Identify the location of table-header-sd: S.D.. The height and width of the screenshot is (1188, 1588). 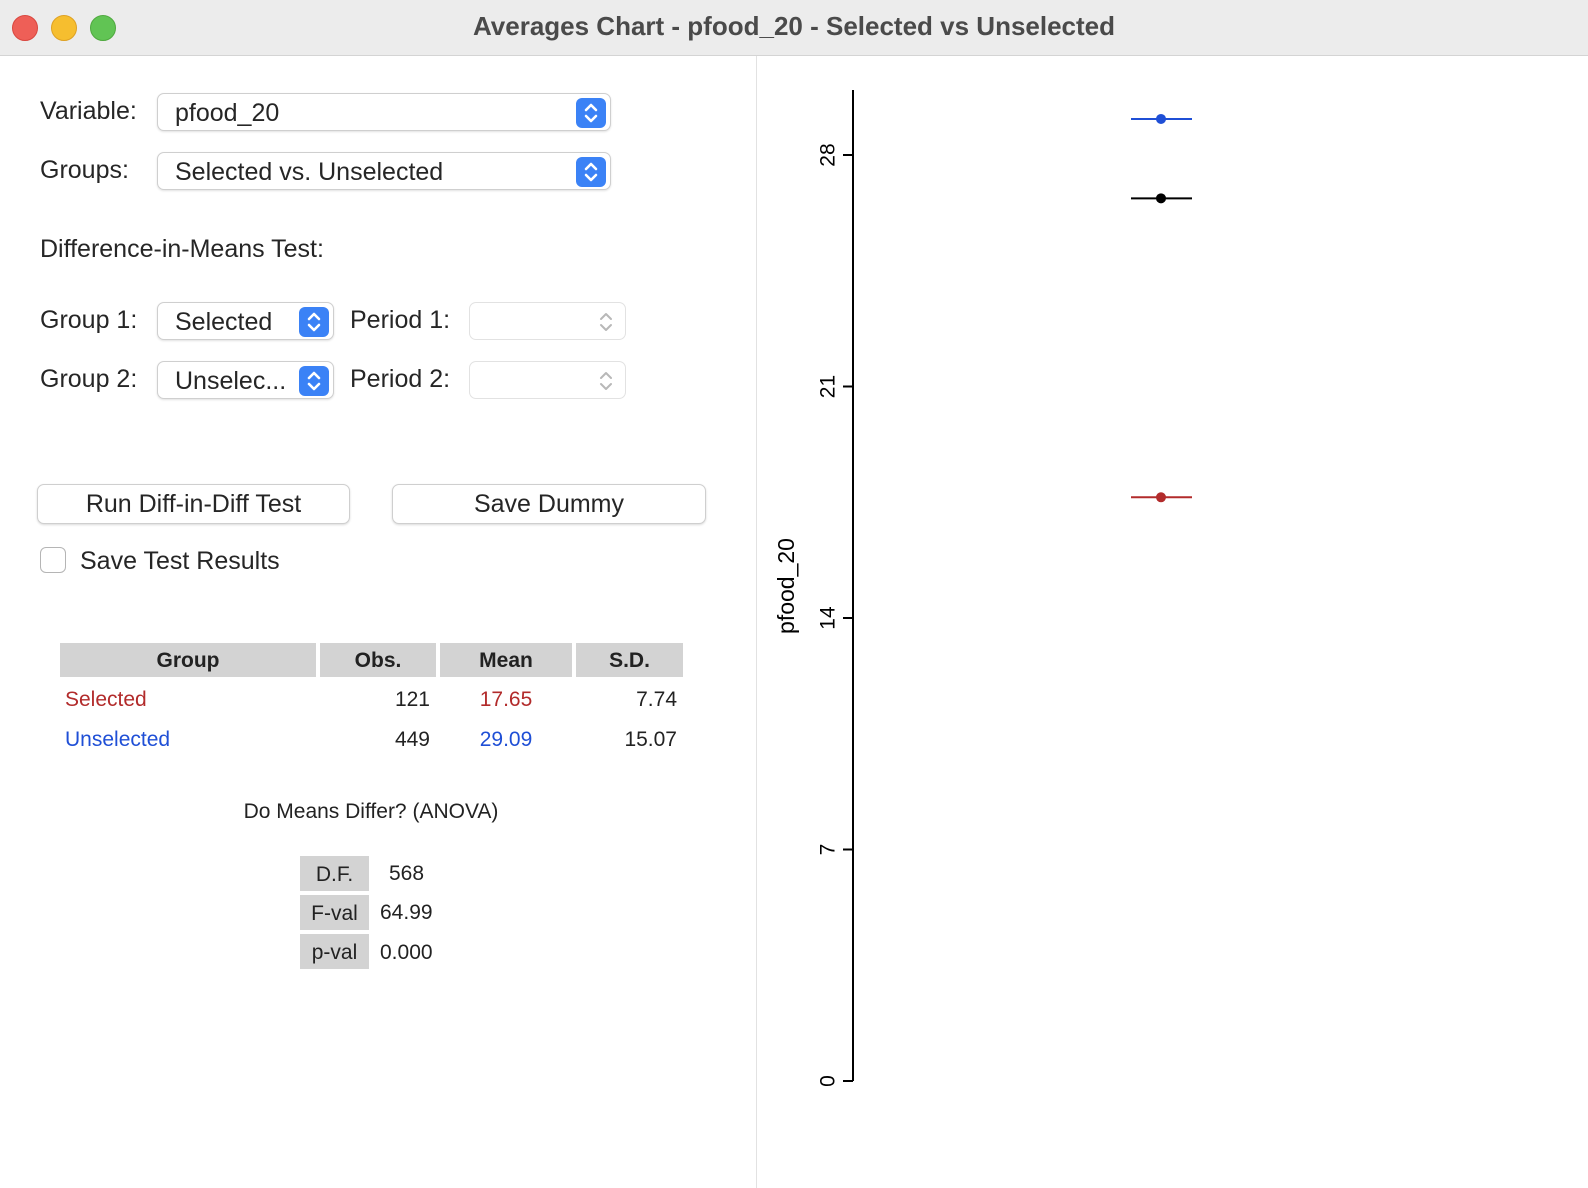
(629, 660).